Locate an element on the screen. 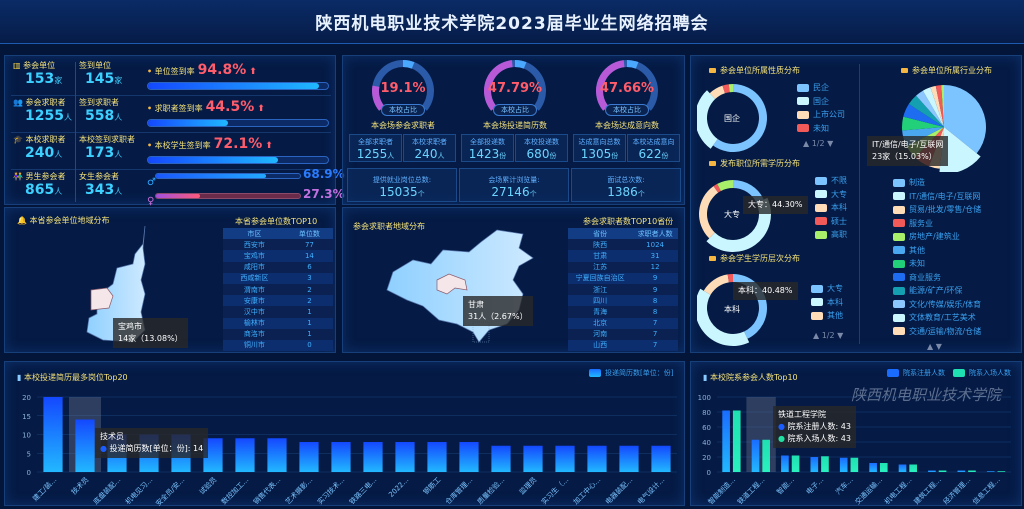 The image size is (1024, 509). building-icon: ▥ is located at coordinates (17, 65).